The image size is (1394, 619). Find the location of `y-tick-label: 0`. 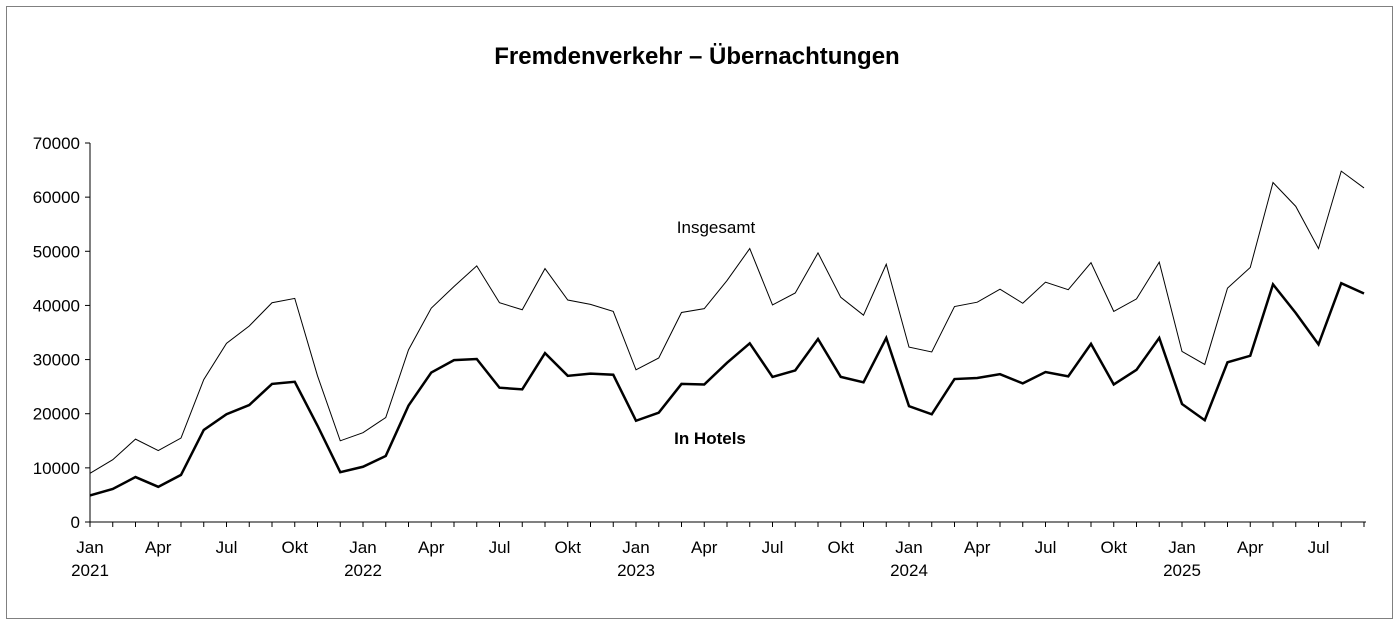

y-tick-label: 0 is located at coordinates (75, 522).